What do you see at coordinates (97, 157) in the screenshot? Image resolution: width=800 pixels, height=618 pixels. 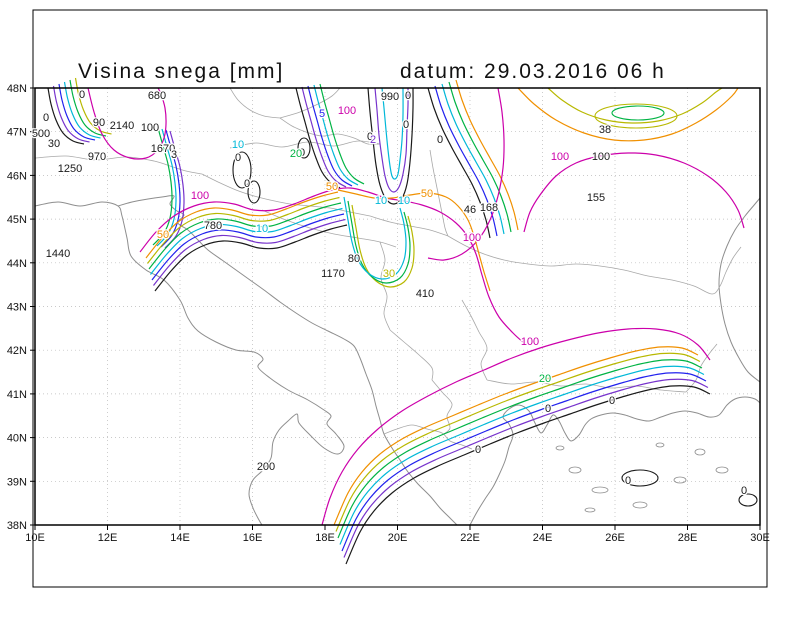 I see `map-label: 970` at bounding box center [97, 157].